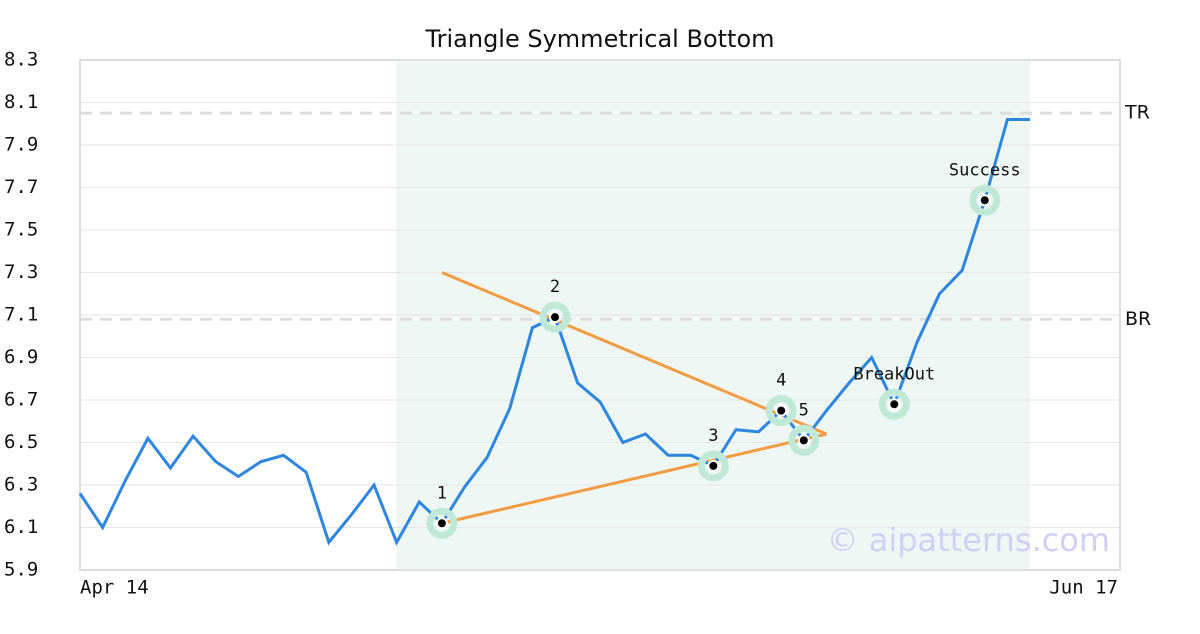 The image size is (1200, 634). I want to click on y-tick-label: 6.5, so click(21, 442).